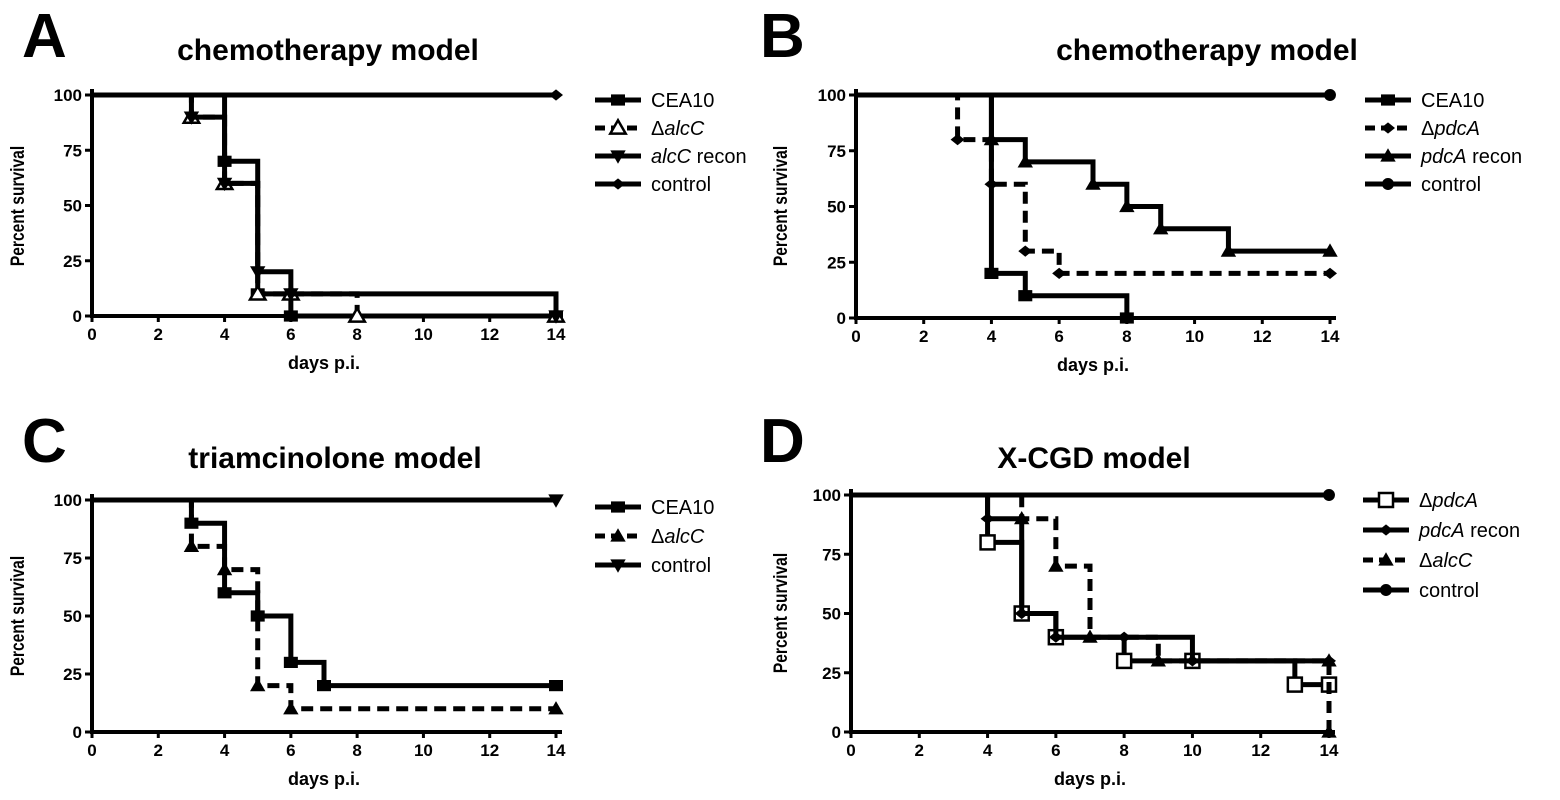  What do you see at coordinates (671, 157) in the screenshot?
I see `legend-item: alcC recon` at bounding box center [671, 157].